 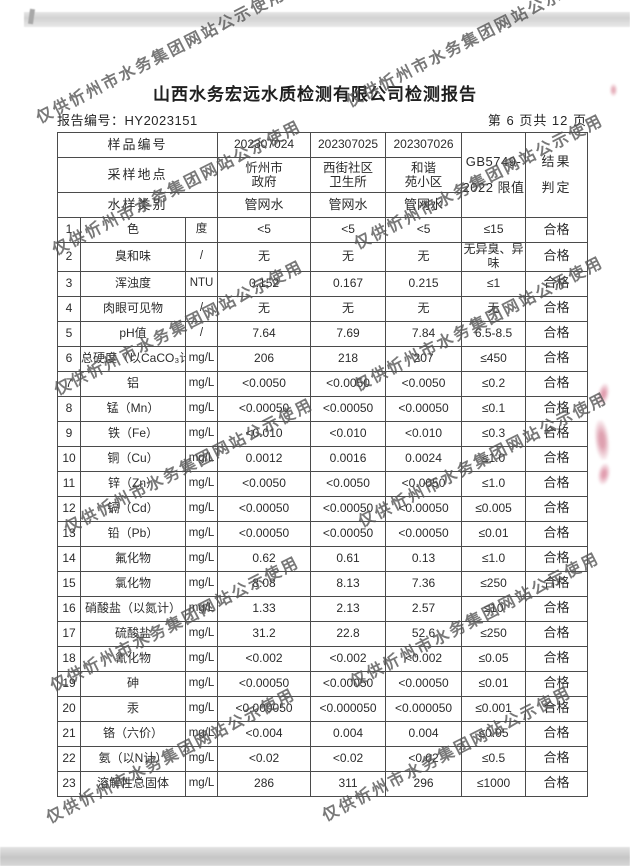 I want to click on sample3-value: <0.0050, so click(x=424, y=383).